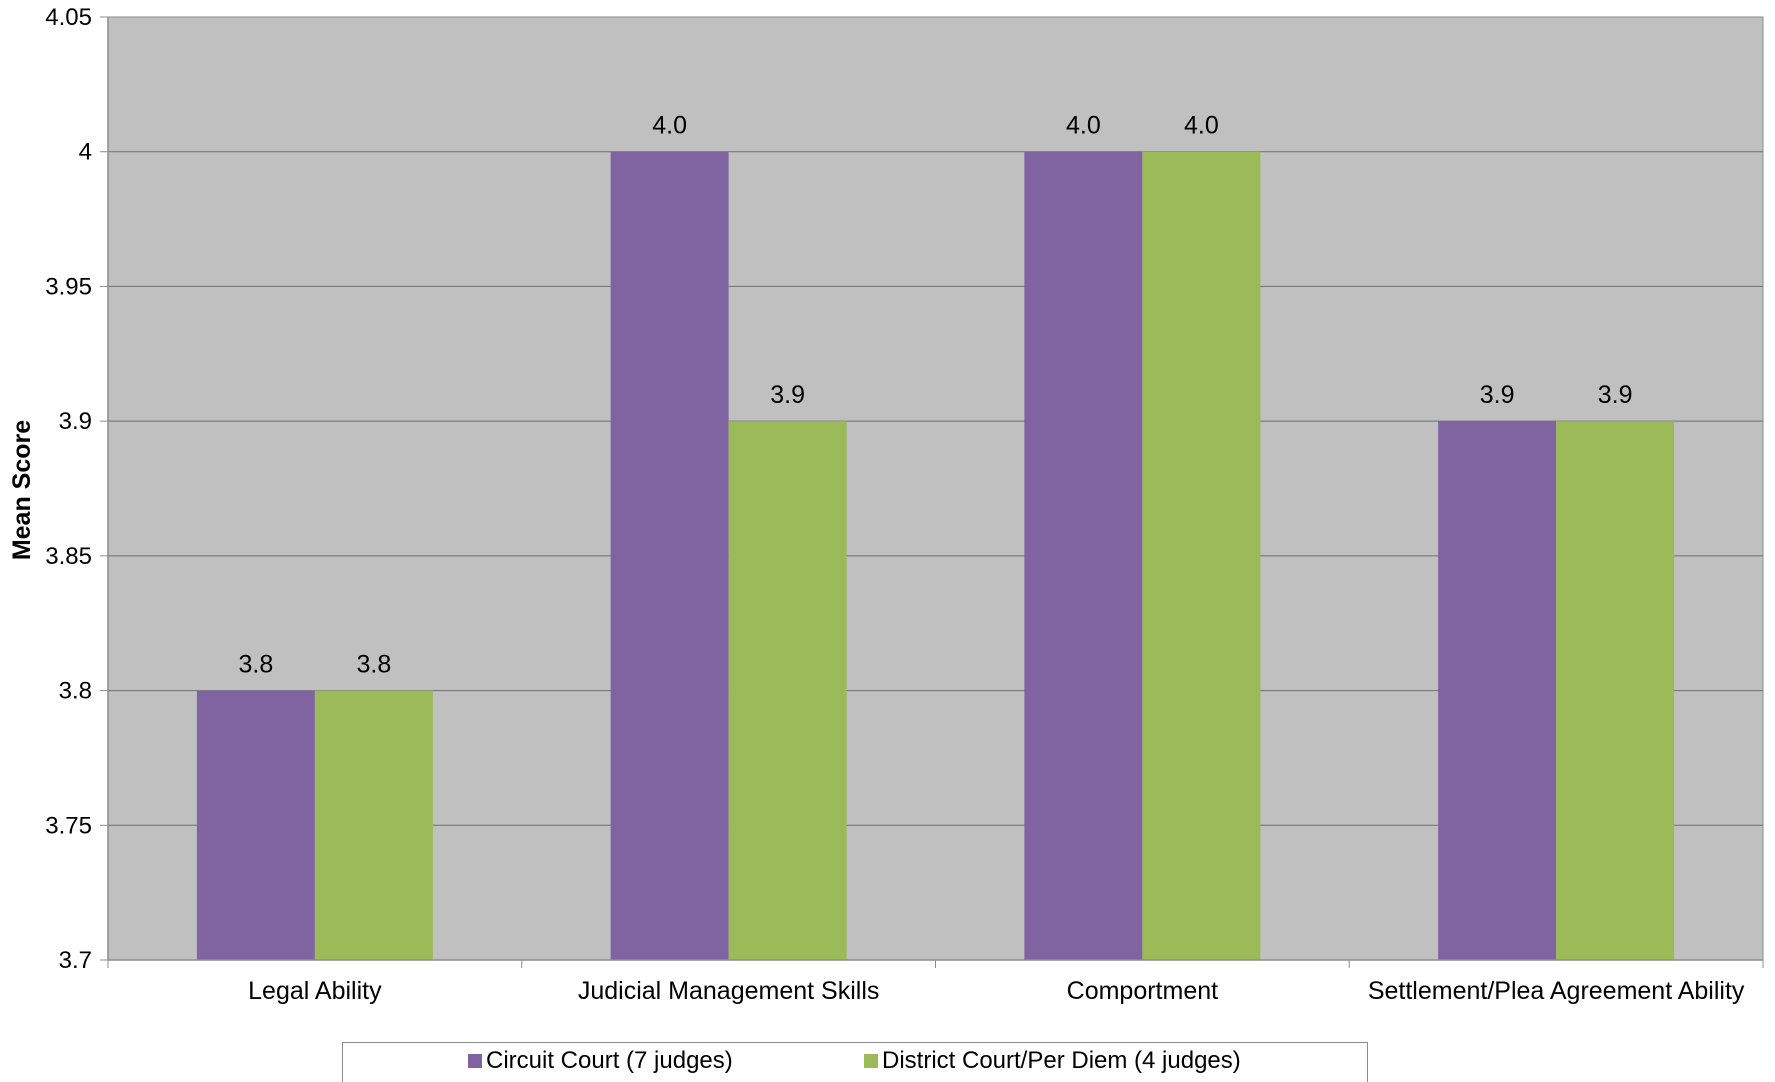 This screenshot has width=1775, height=1082. Describe the element at coordinates (22, 490) in the screenshot. I see `y-axis-title: Mean Score` at that location.